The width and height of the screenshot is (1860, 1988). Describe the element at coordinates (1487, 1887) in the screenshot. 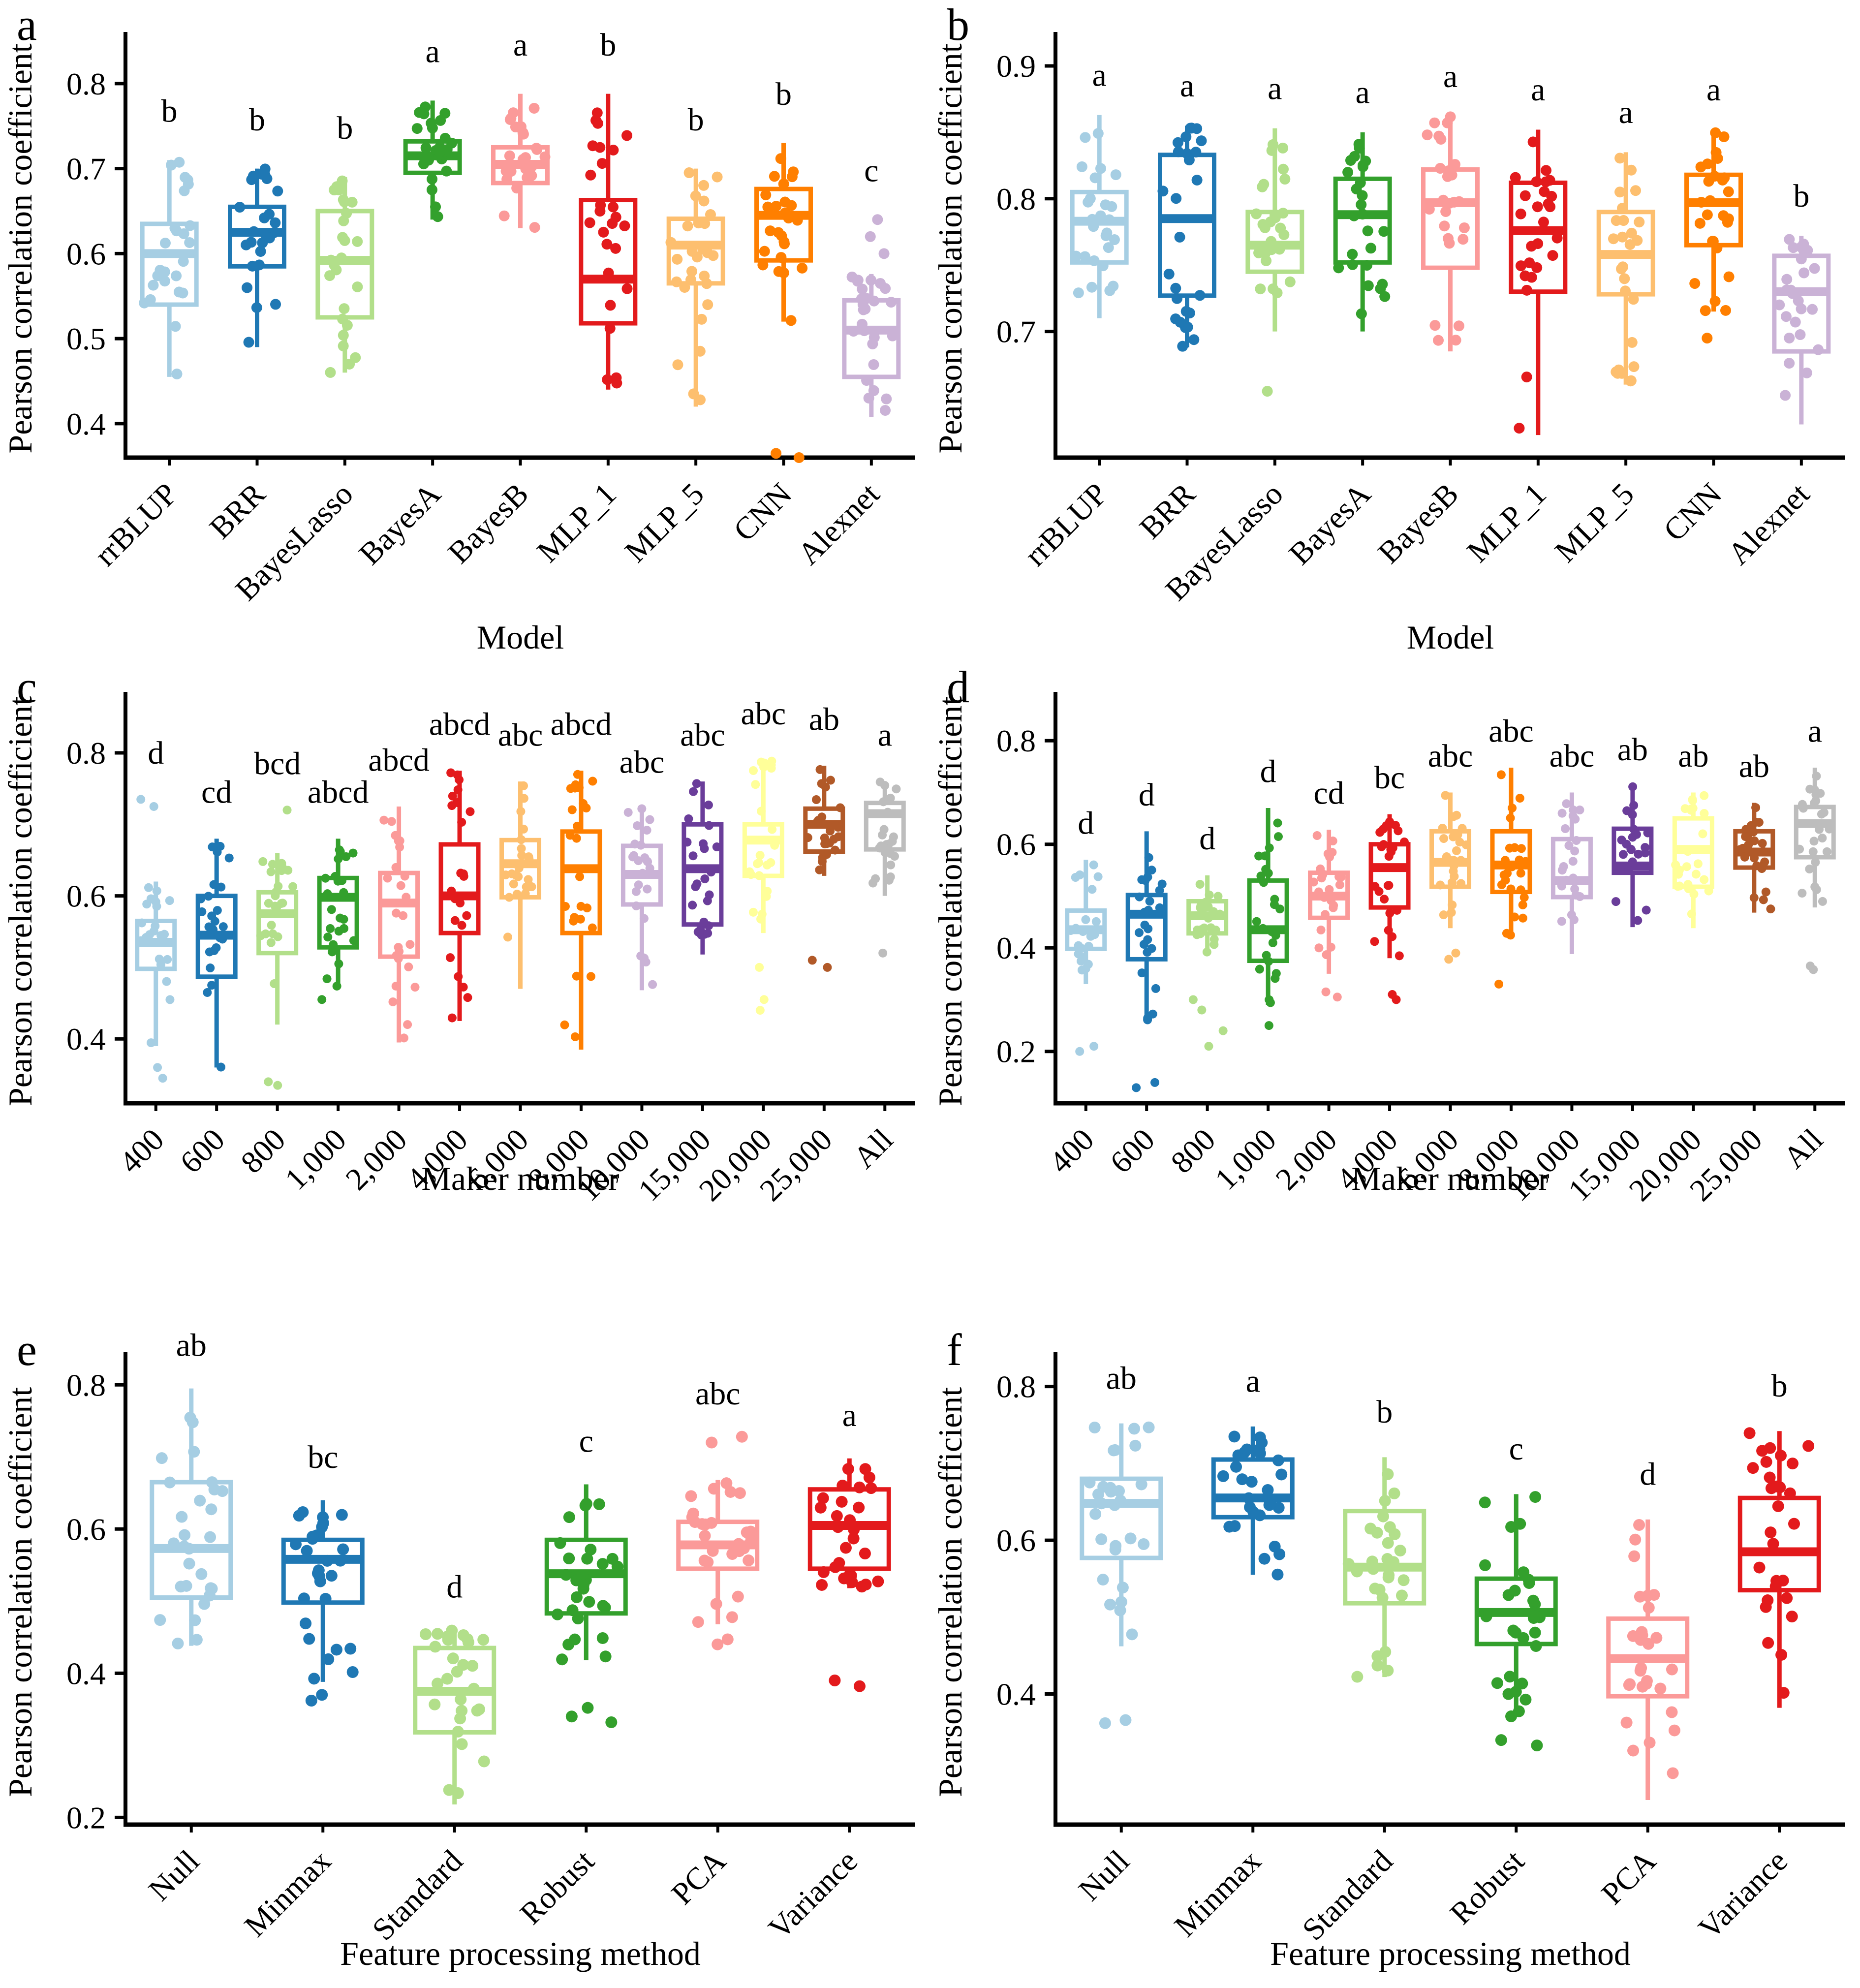

I see `x-tick-label: Robust` at that location.